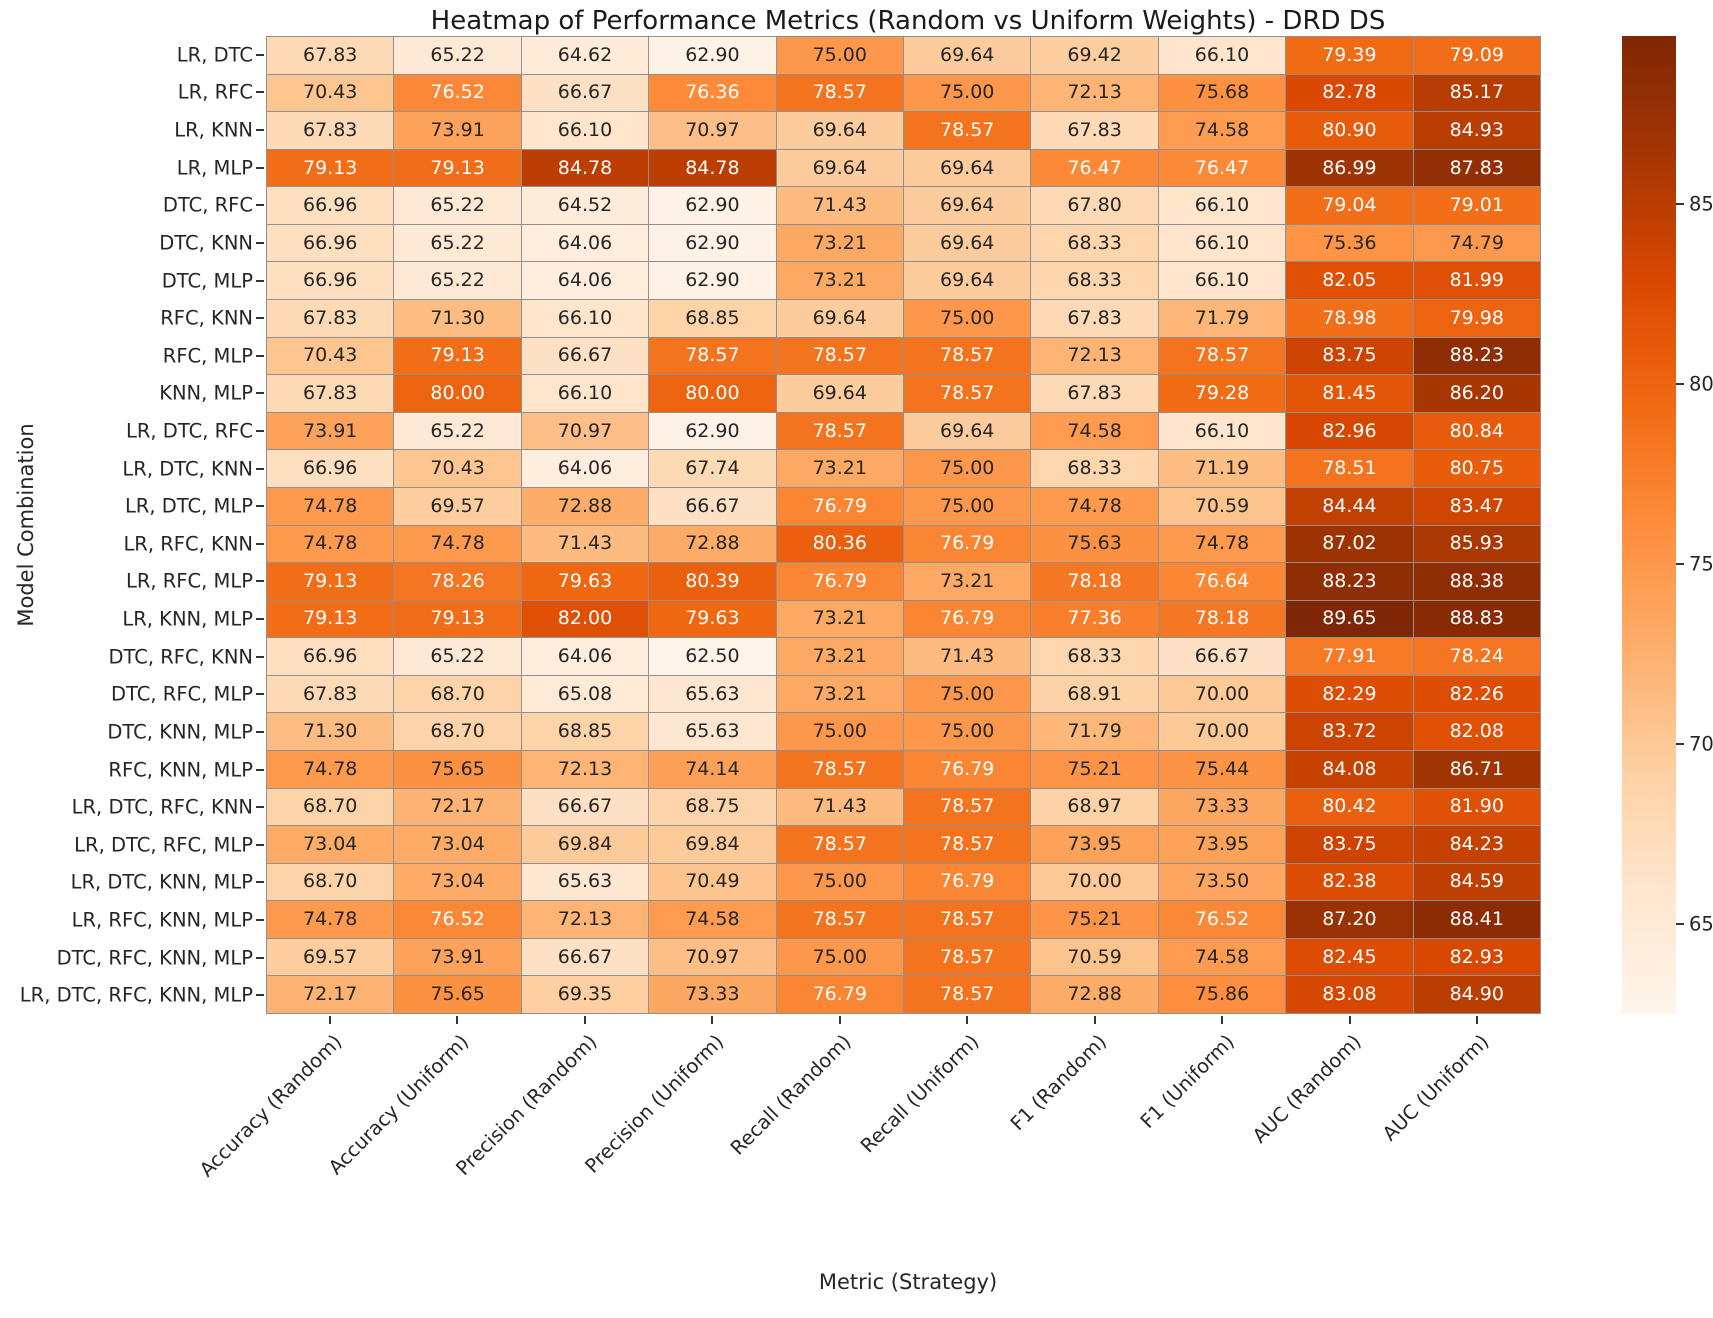 The height and width of the screenshot is (1318, 1713). I want to click on heatmap-cell: 72.88, so click(1094, 994).